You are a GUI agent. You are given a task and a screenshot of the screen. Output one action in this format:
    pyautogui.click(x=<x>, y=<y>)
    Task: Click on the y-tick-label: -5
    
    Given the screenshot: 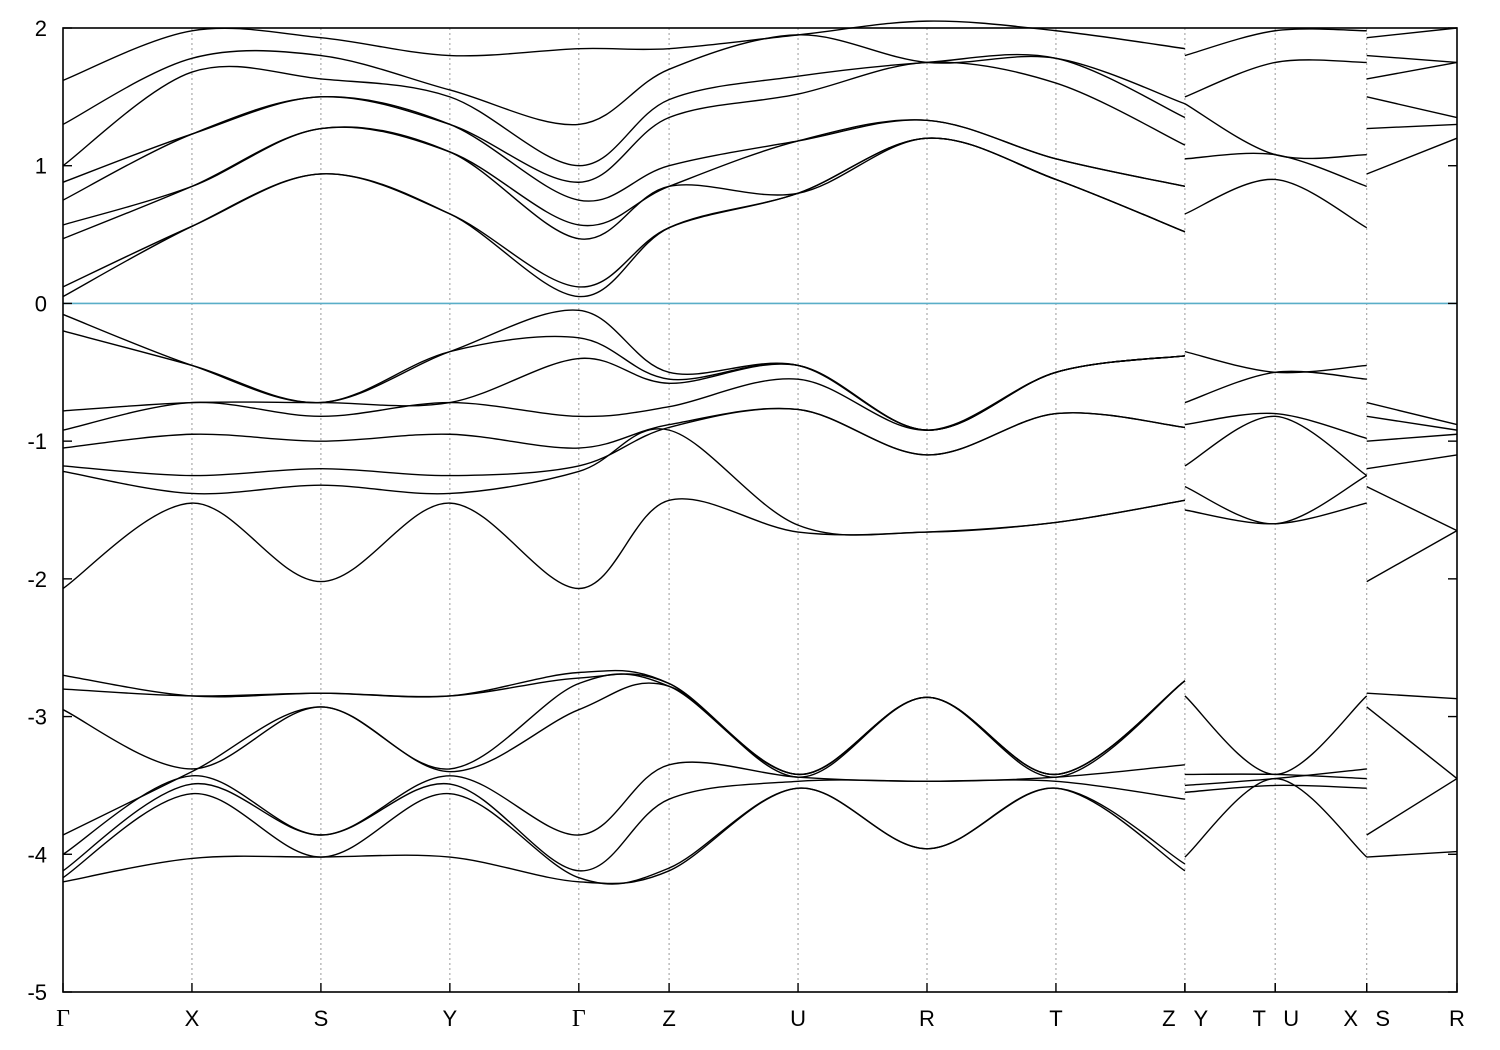 What is the action you would take?
    pyautogui.click(x=37, y=992)
    